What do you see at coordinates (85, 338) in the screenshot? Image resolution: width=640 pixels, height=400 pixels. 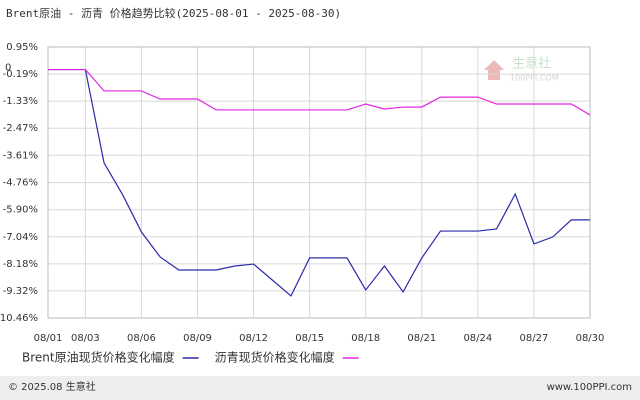 I see `x-tick-label: 08/03` at bounding box center [85, 338].